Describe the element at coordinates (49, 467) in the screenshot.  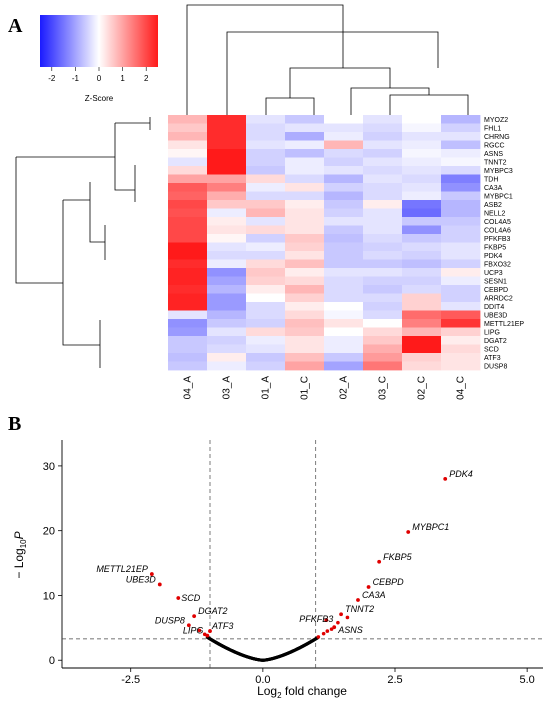
I see `y-tick-label: 30` at that location.